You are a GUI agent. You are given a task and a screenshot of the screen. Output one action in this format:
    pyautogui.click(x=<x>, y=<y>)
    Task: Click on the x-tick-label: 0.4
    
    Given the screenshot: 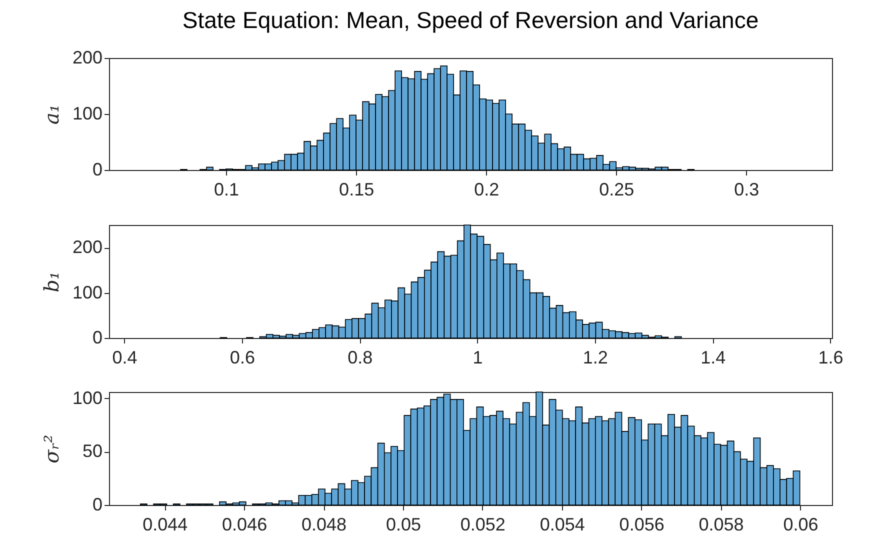 What is the action you would take?
    pyautogui.click(x=125, y=358)
    